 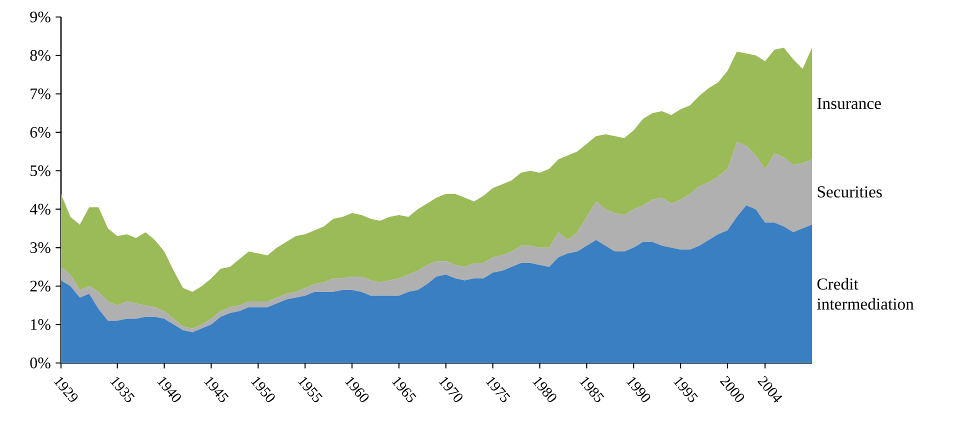 I want to click on y-tick-label: 9%, so click(x=40, y=17).